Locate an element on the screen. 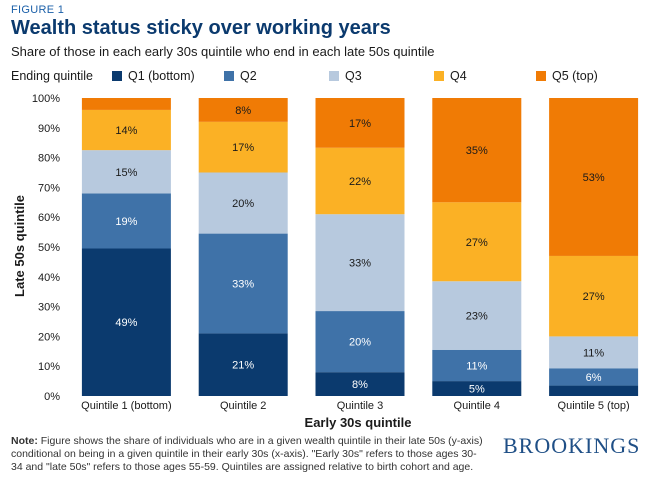  figure-label: FIGURE 1 is located at coordinates (38, 10).